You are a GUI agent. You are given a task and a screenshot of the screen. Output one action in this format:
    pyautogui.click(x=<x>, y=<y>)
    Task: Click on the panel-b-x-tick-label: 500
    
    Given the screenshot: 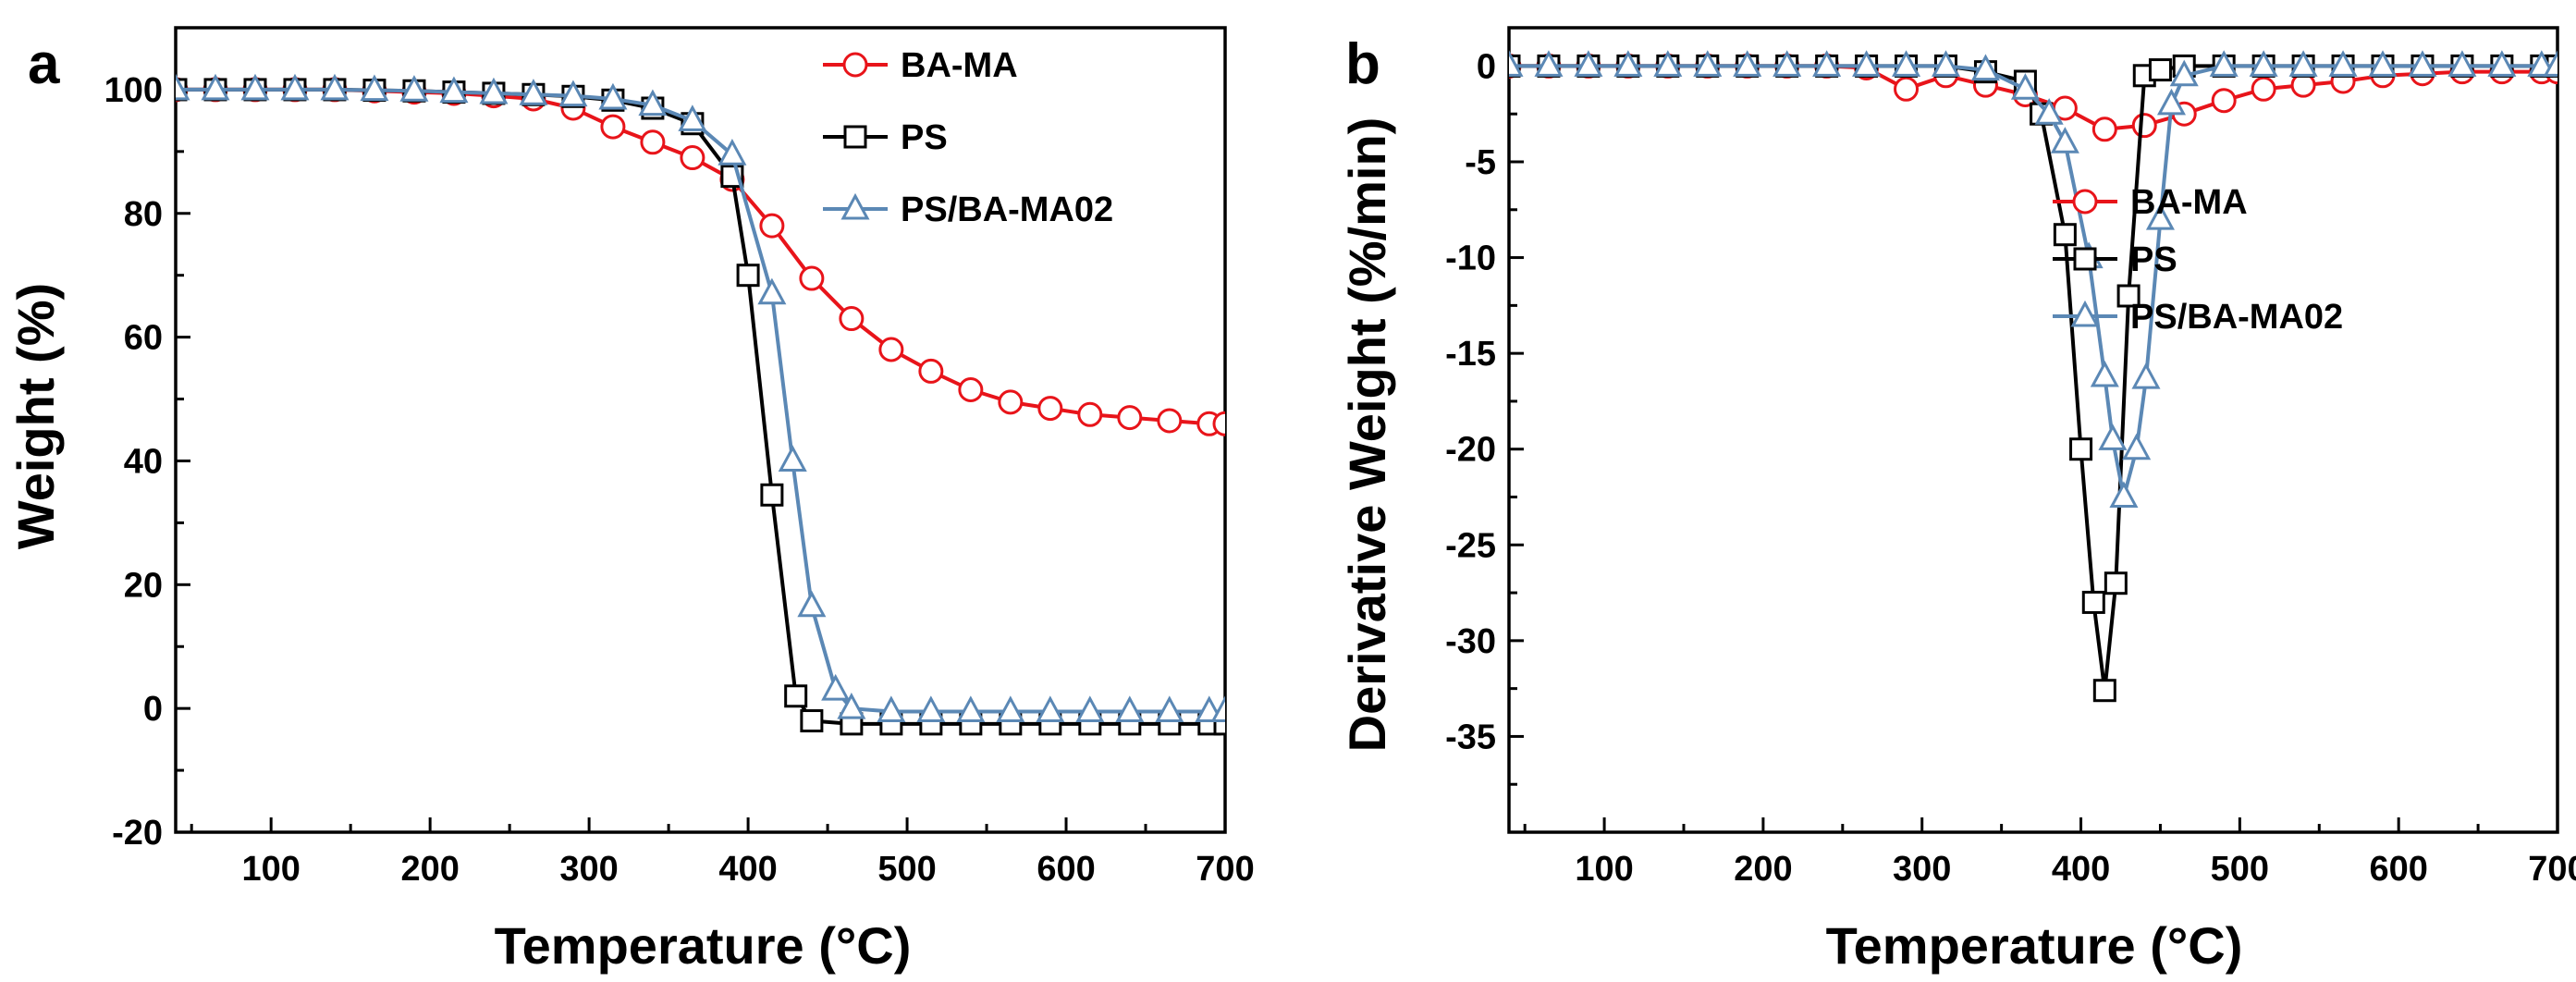 What is the action you would take?
    pyautogui.click(x=2240, y=869)
    